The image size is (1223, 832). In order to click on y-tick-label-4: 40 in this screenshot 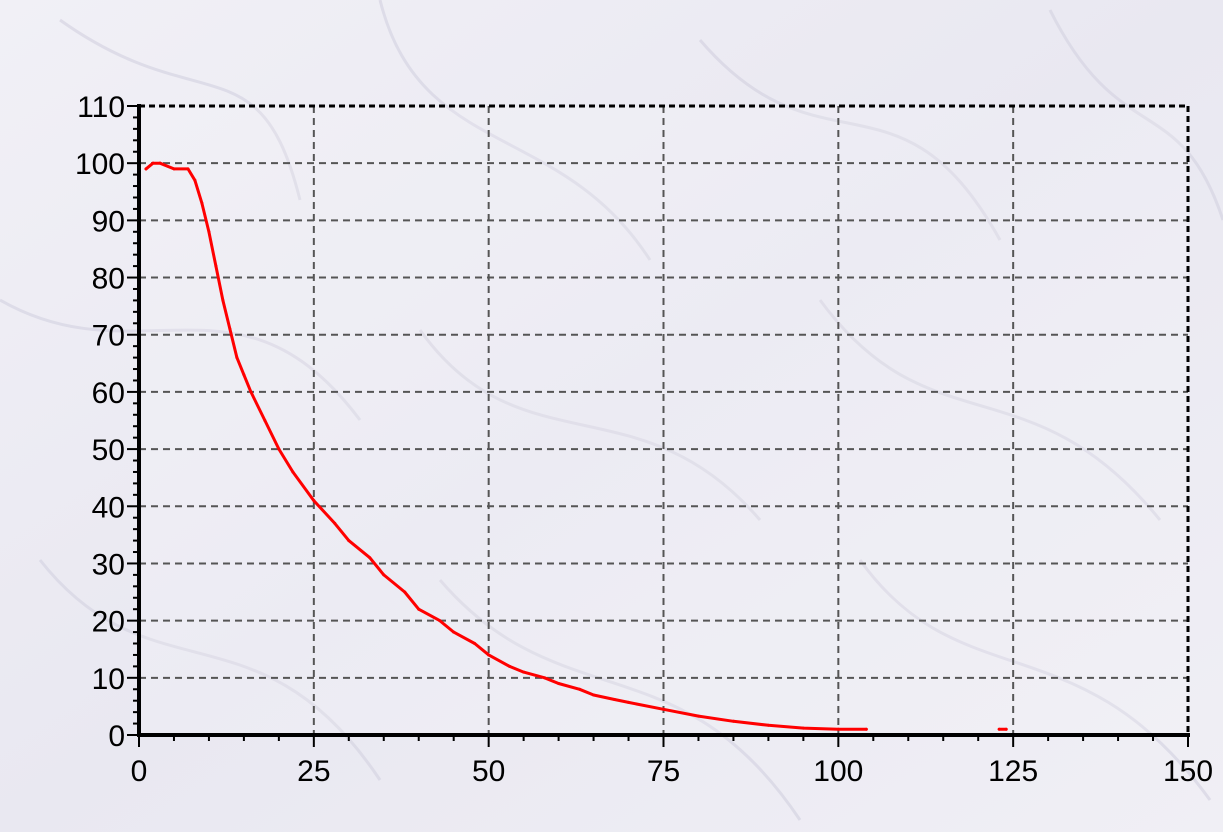, I will do `click(108, 507)`.